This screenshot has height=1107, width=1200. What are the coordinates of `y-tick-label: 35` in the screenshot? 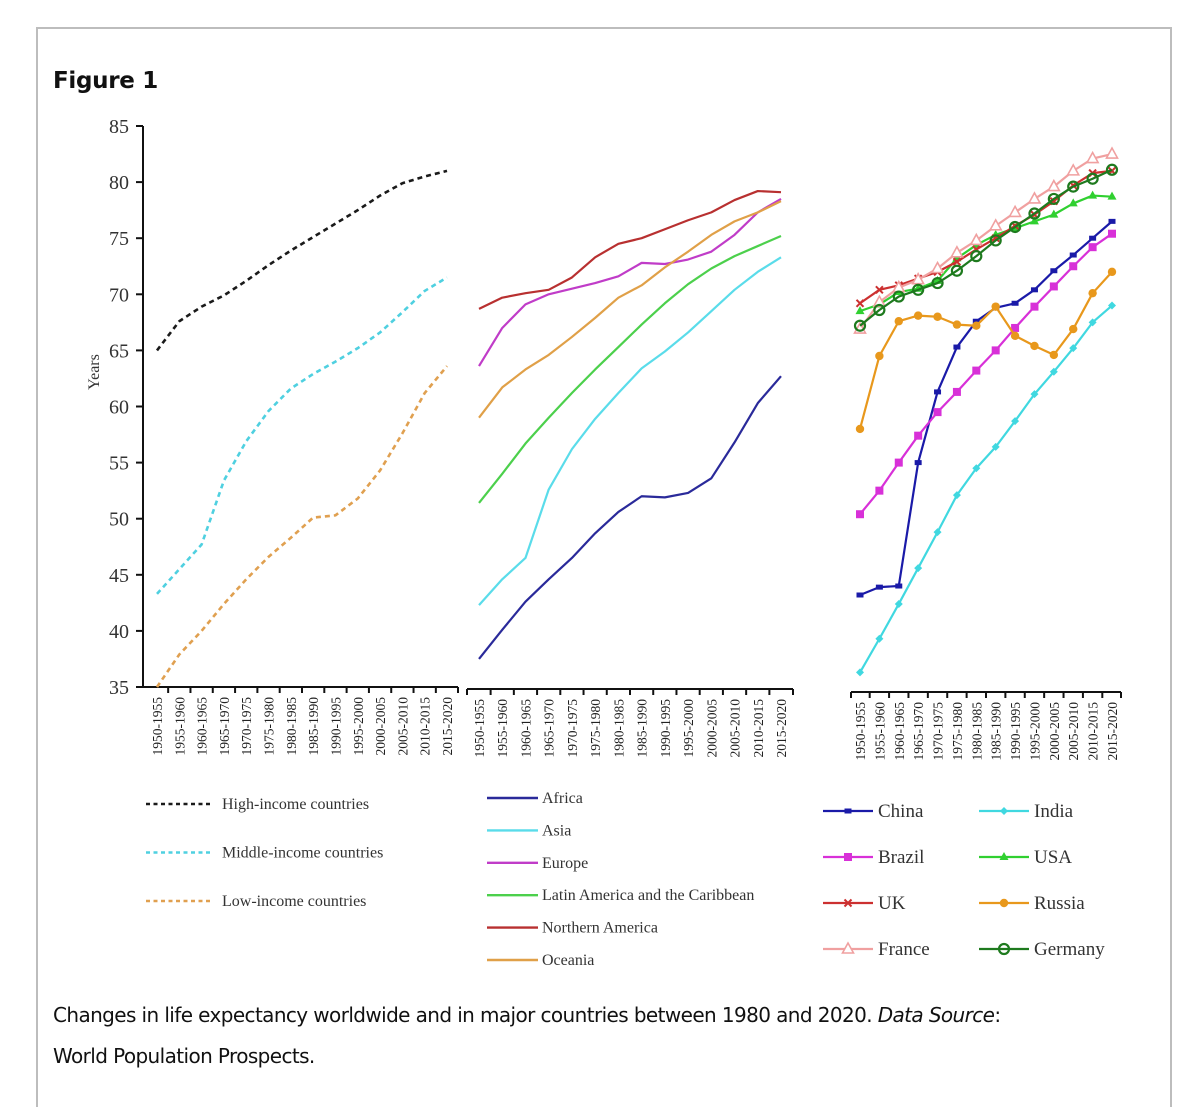 It's located at (119, 688).